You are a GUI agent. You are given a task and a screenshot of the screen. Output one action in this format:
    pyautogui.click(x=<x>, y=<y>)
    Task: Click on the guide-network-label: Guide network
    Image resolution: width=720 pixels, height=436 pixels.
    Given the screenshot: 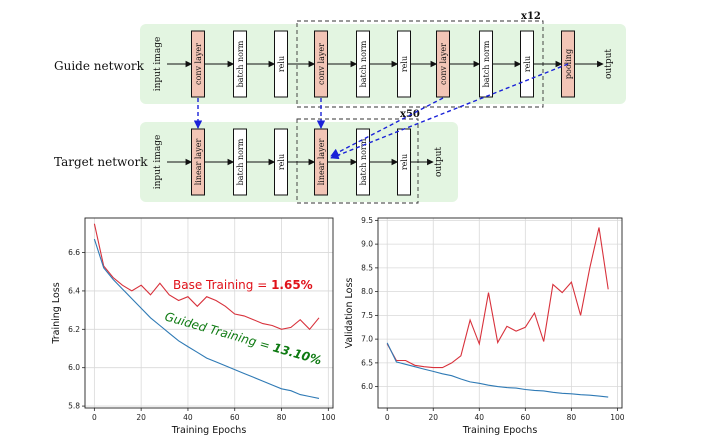 What is the action you would take?
    pyautogui.click(x=99, y=66)
    